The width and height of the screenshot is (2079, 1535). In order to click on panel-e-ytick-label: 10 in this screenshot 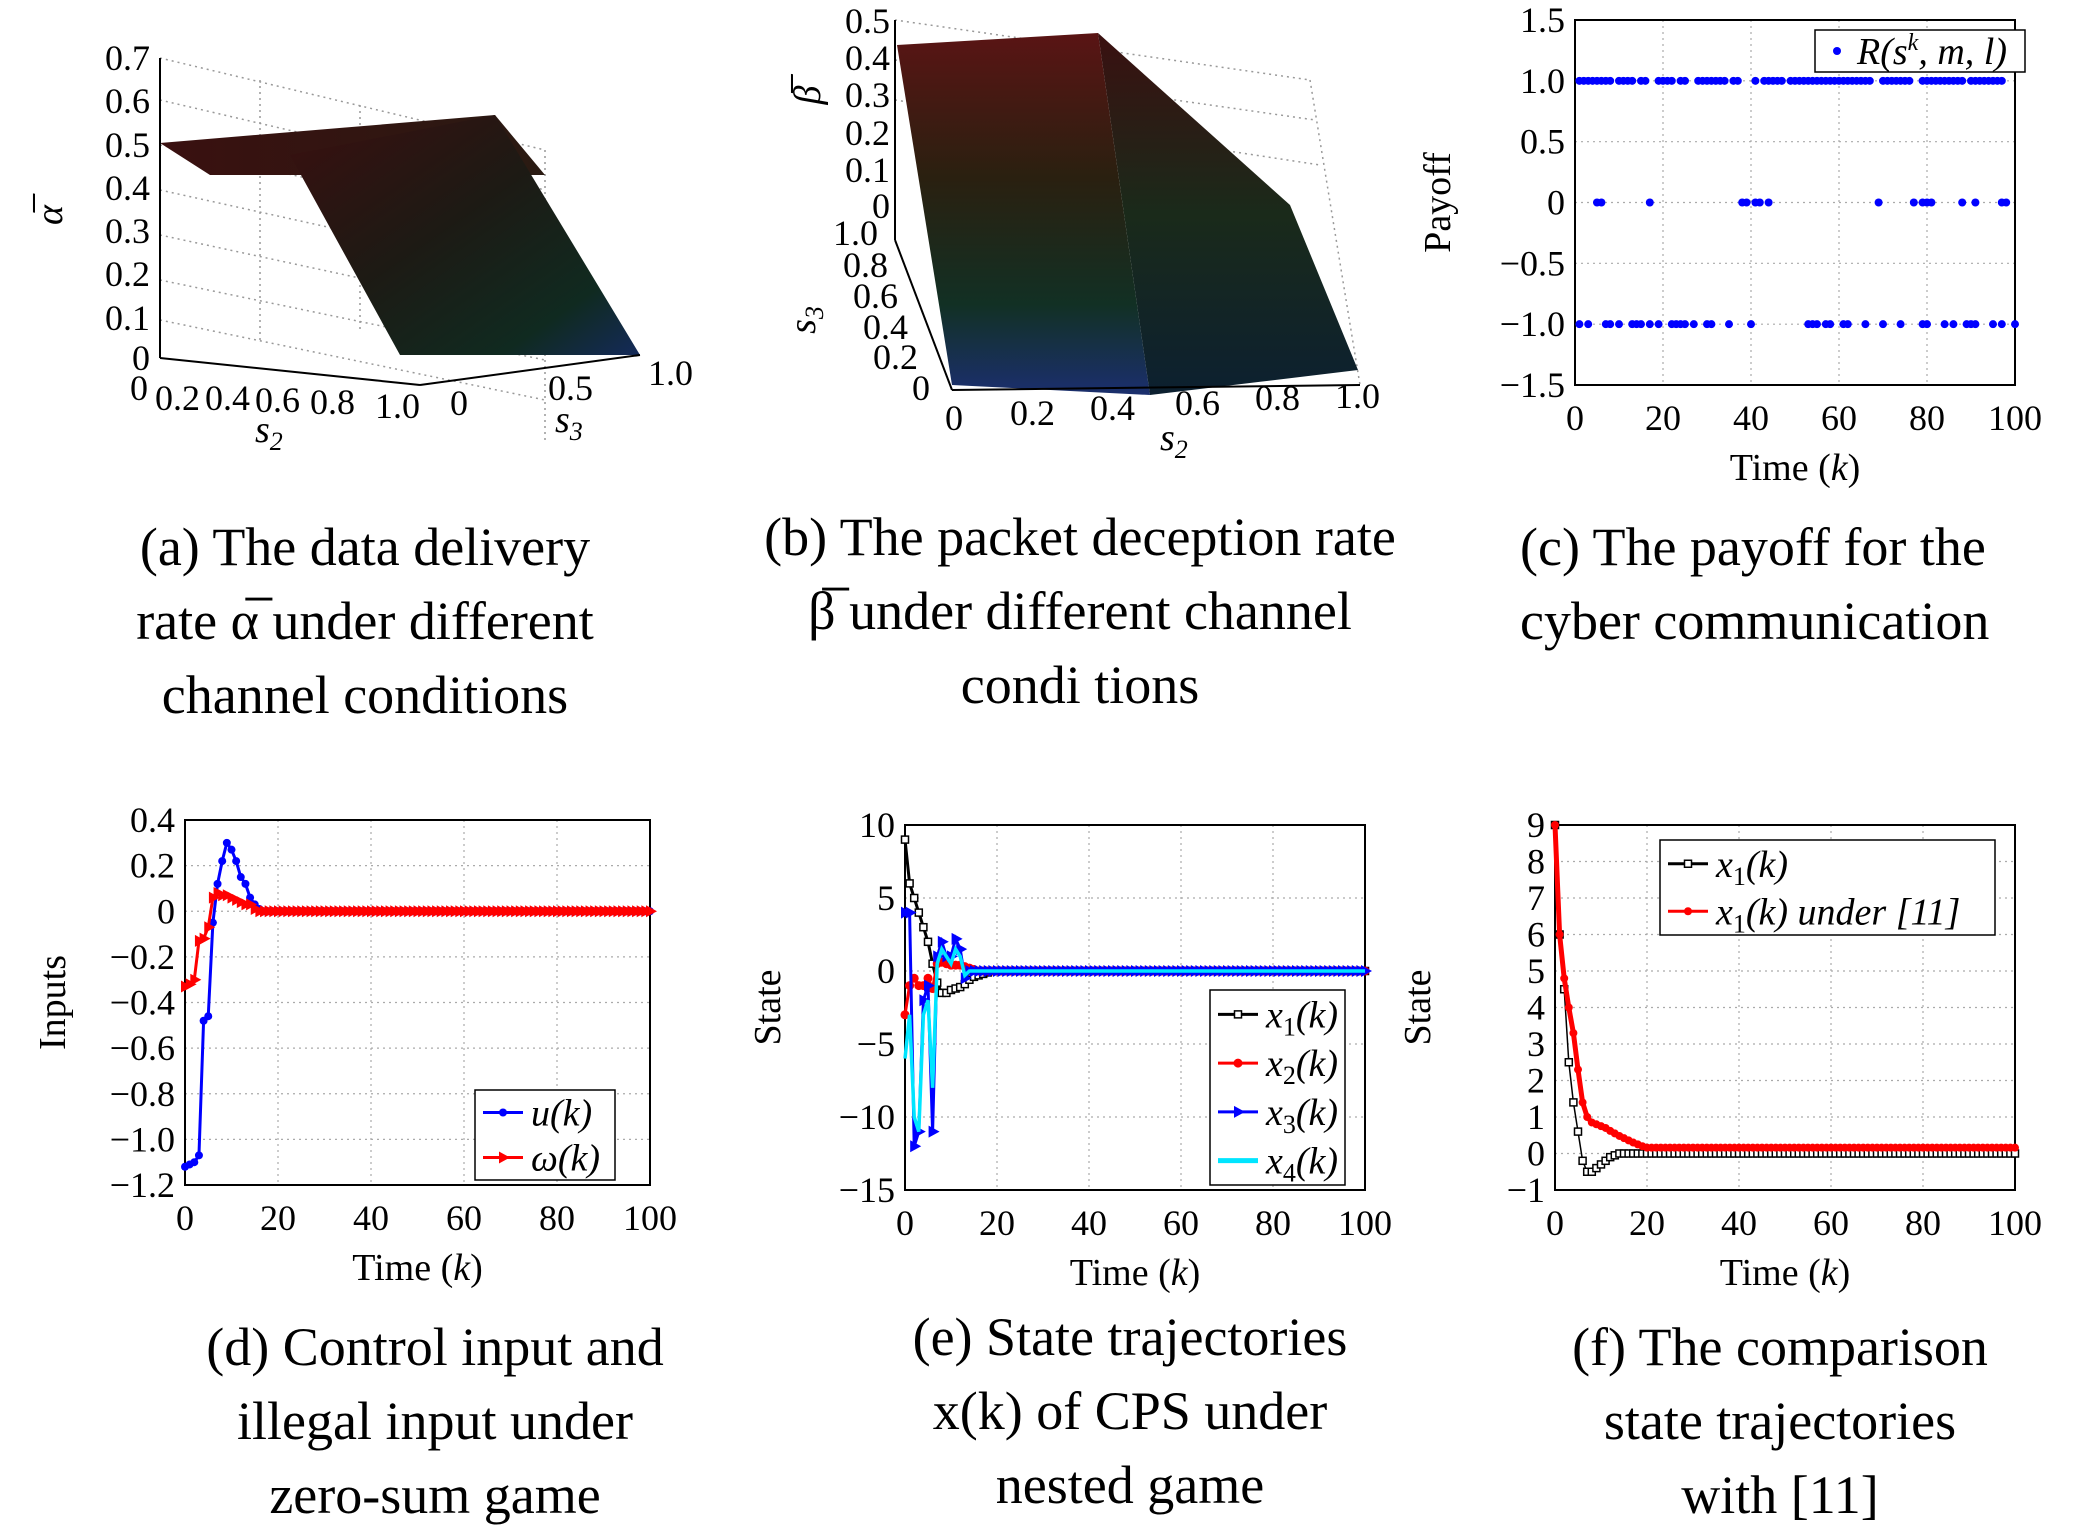, I will do `click(877, 825)`.